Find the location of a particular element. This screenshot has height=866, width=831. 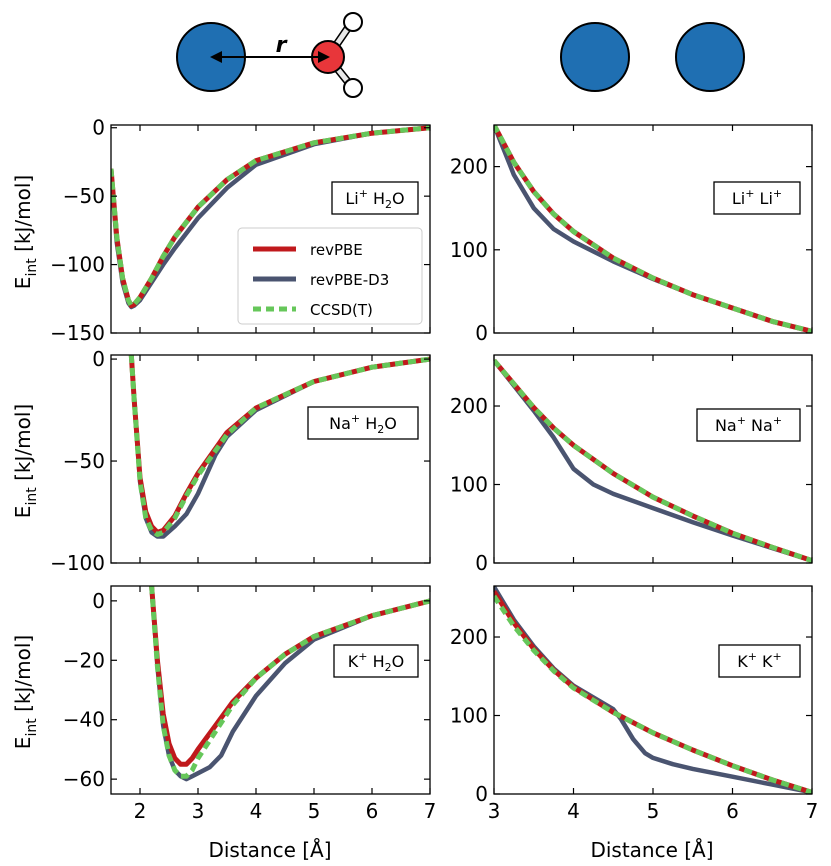

legend: revPBE revPBE-D3 CCSD(T) is located at coordinates (330, 276).